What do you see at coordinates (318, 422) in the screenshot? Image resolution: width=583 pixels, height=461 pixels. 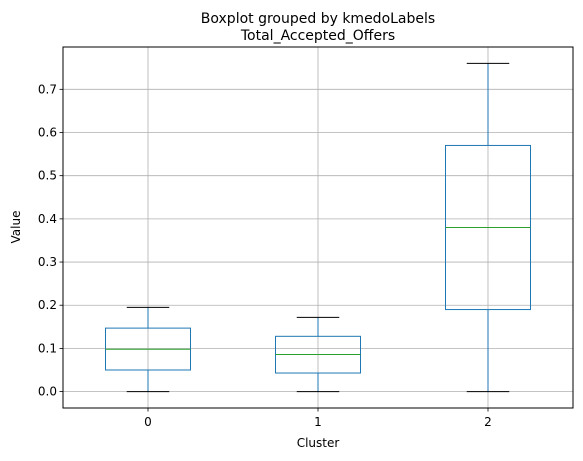 I see `x-tick-label: 1` at bounding box center [318, 422].